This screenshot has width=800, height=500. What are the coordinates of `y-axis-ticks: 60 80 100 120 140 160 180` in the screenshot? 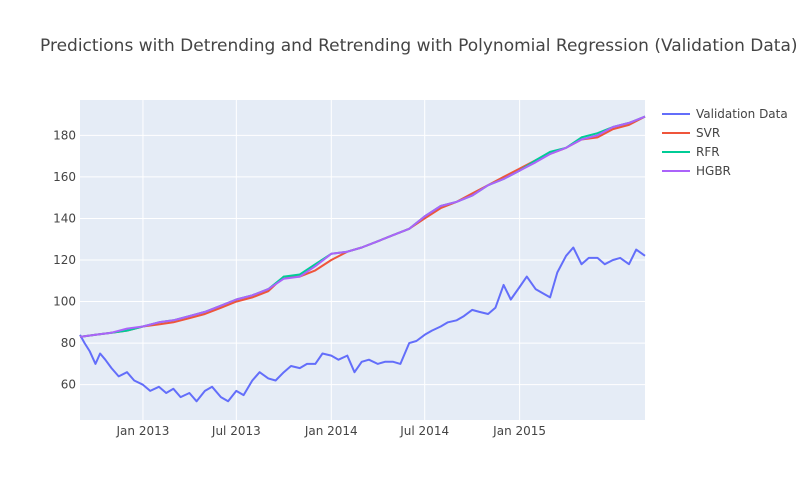 It's located at (64, 259).